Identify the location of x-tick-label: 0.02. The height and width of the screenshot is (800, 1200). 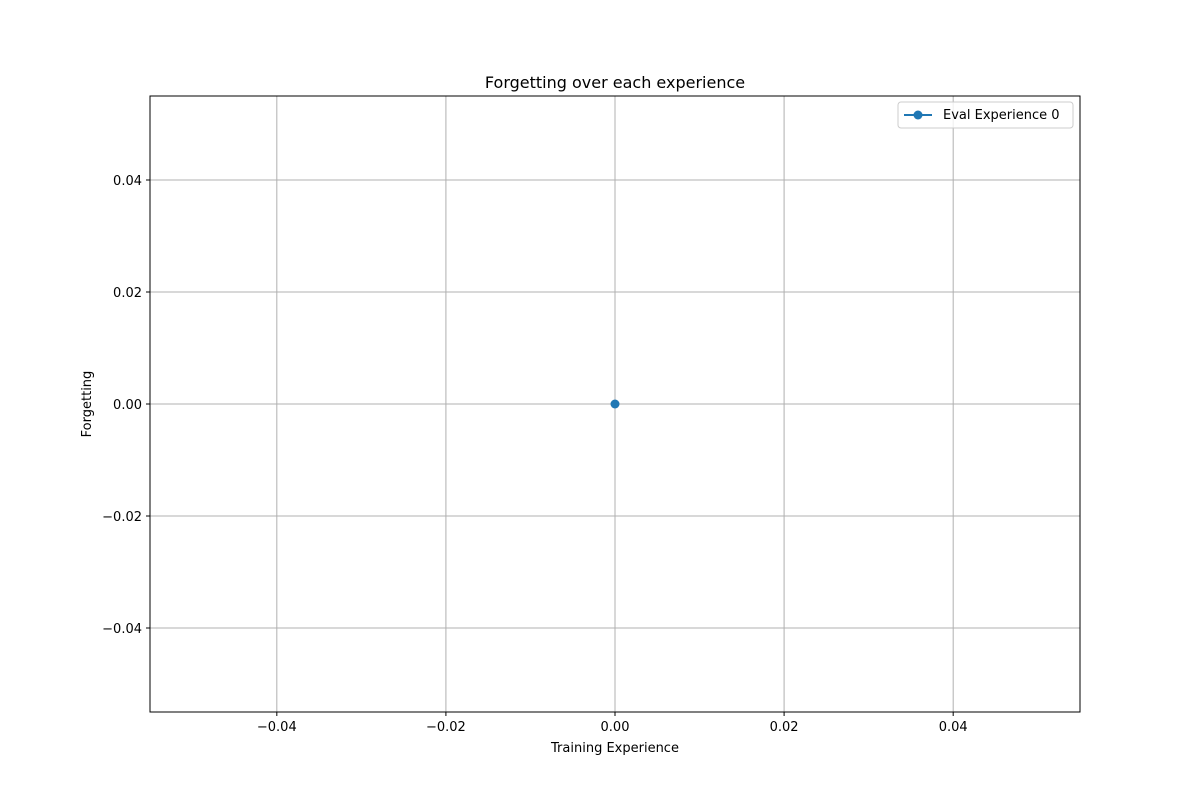
(784, 727).